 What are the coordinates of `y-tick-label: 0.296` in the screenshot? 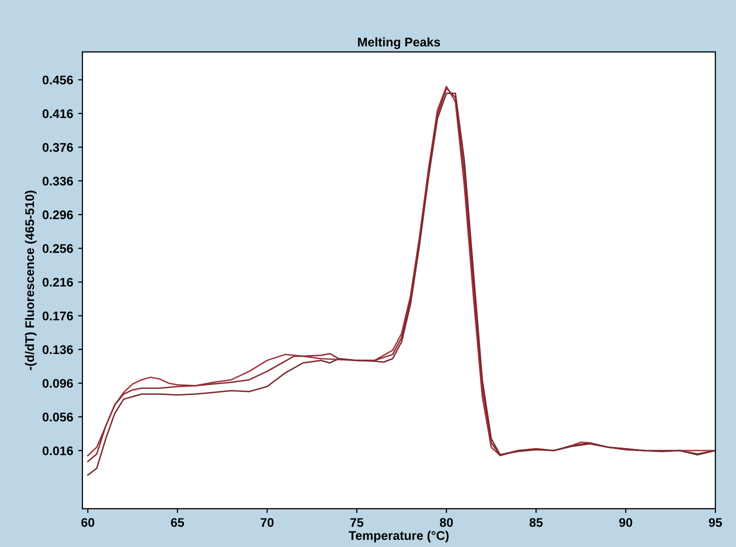 It's located at (57, 215).